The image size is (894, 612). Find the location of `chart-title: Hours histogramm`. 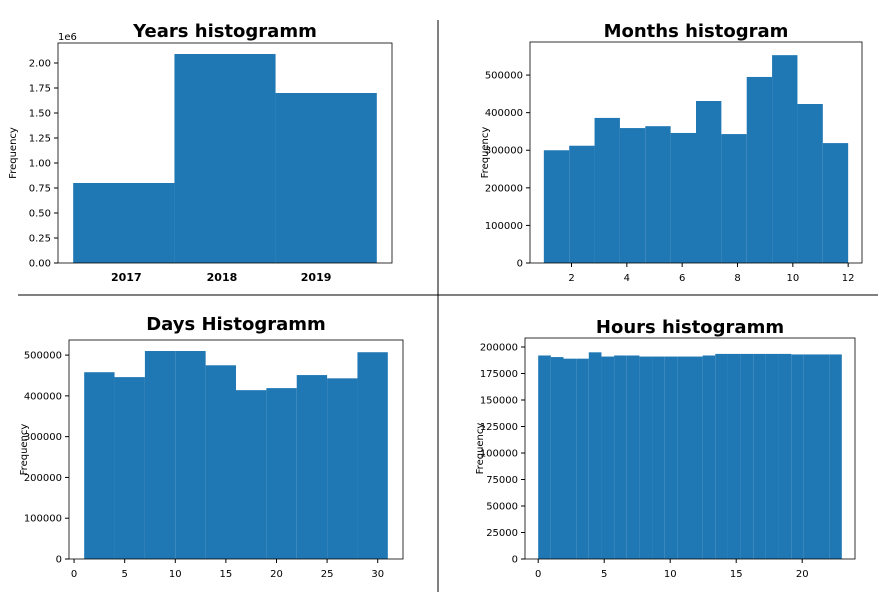

chart-title: Hours histogramm is located at coordinates (690, 327).